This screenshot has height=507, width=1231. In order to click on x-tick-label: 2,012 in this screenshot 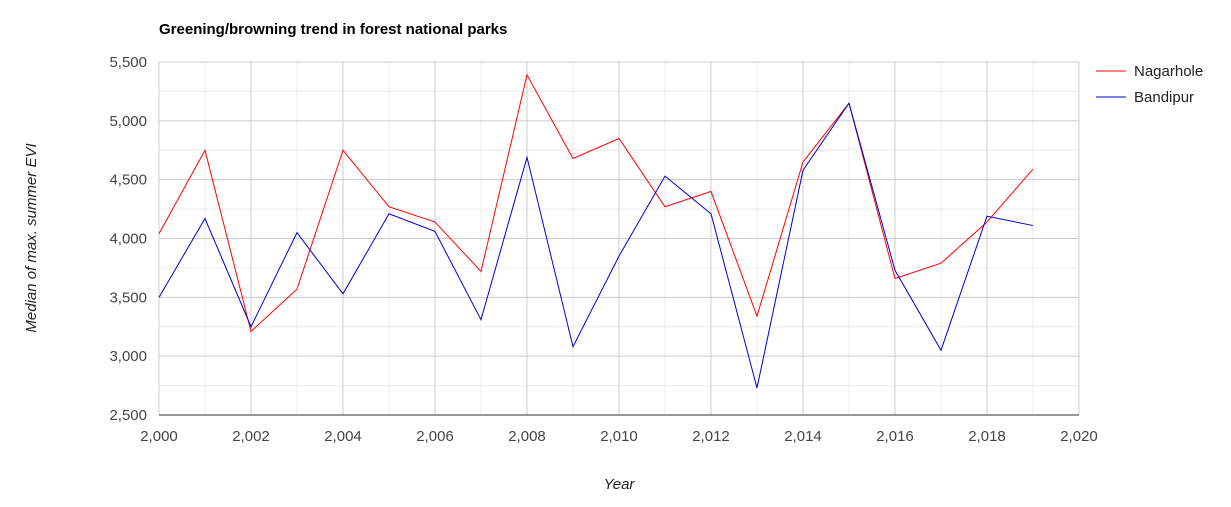, I will do `click(711, 436)`.